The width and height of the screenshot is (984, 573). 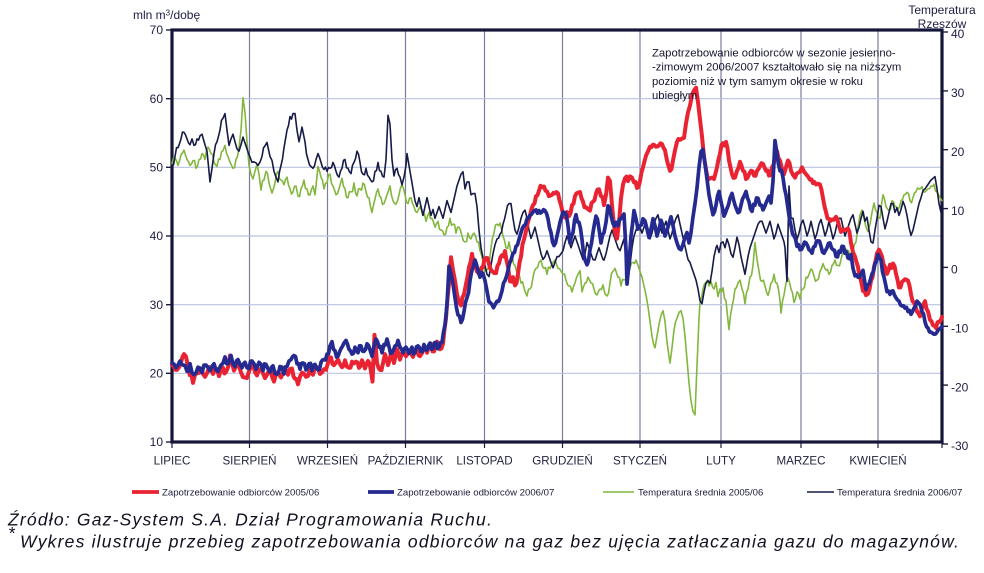 What do you see at coordinates (960, 329) in the screenshot?
I see `svg-text: -10` at bounding box center [960, 329].